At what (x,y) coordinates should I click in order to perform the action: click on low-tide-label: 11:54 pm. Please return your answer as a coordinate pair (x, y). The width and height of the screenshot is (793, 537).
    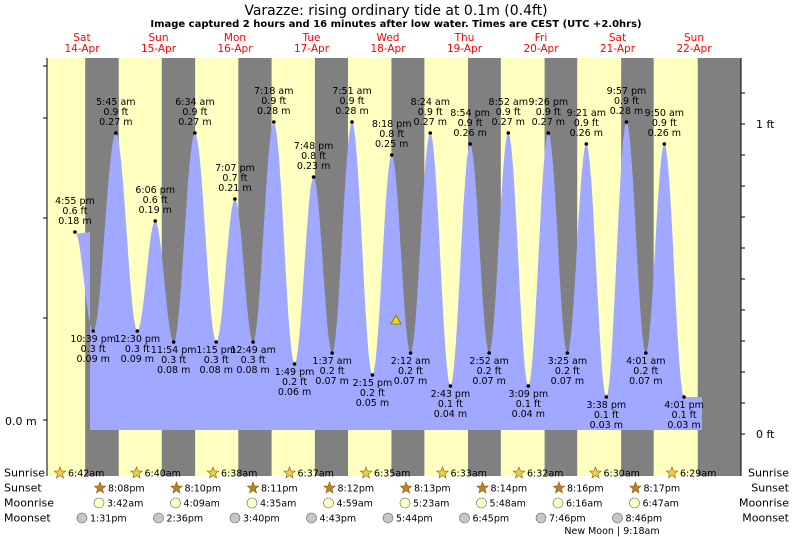
    Looking at the image, I should click on (174, 350).